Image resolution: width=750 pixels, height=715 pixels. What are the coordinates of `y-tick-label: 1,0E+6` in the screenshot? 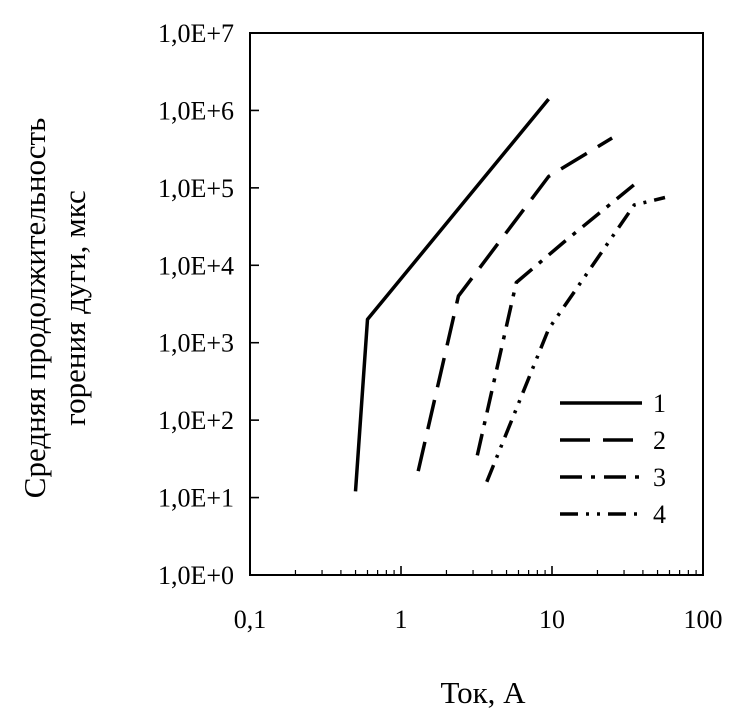 It's located at (196, 110).